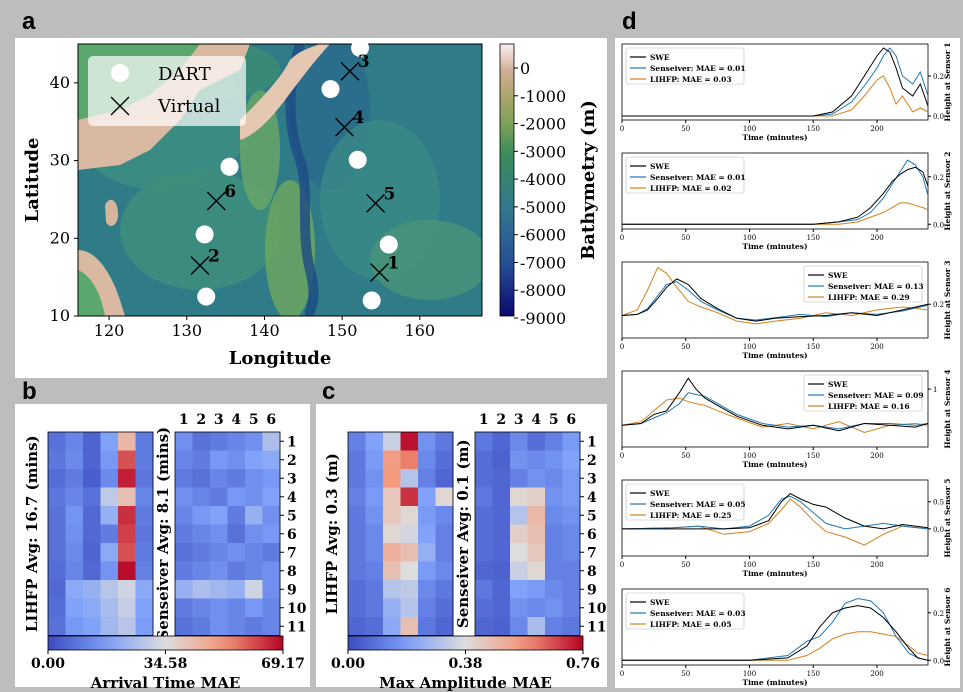 This screenshot has width=963, height=692. What do you see at coordinates (29, 391) in the screenshot?
I see `panel-label-b: b` at bounding box center [29, 391].